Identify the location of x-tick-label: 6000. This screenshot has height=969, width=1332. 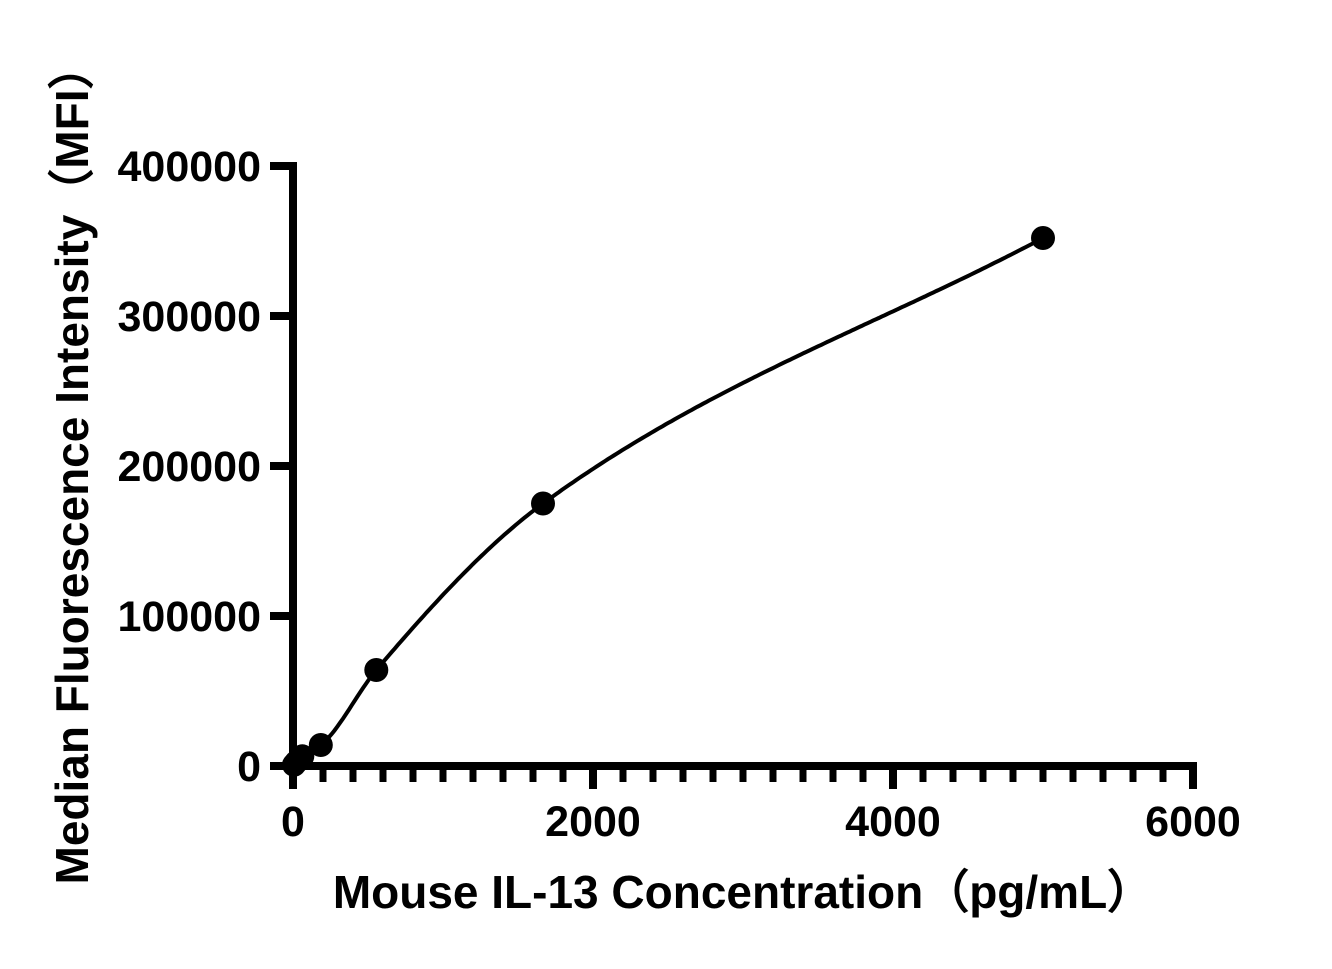
(1193, 822).